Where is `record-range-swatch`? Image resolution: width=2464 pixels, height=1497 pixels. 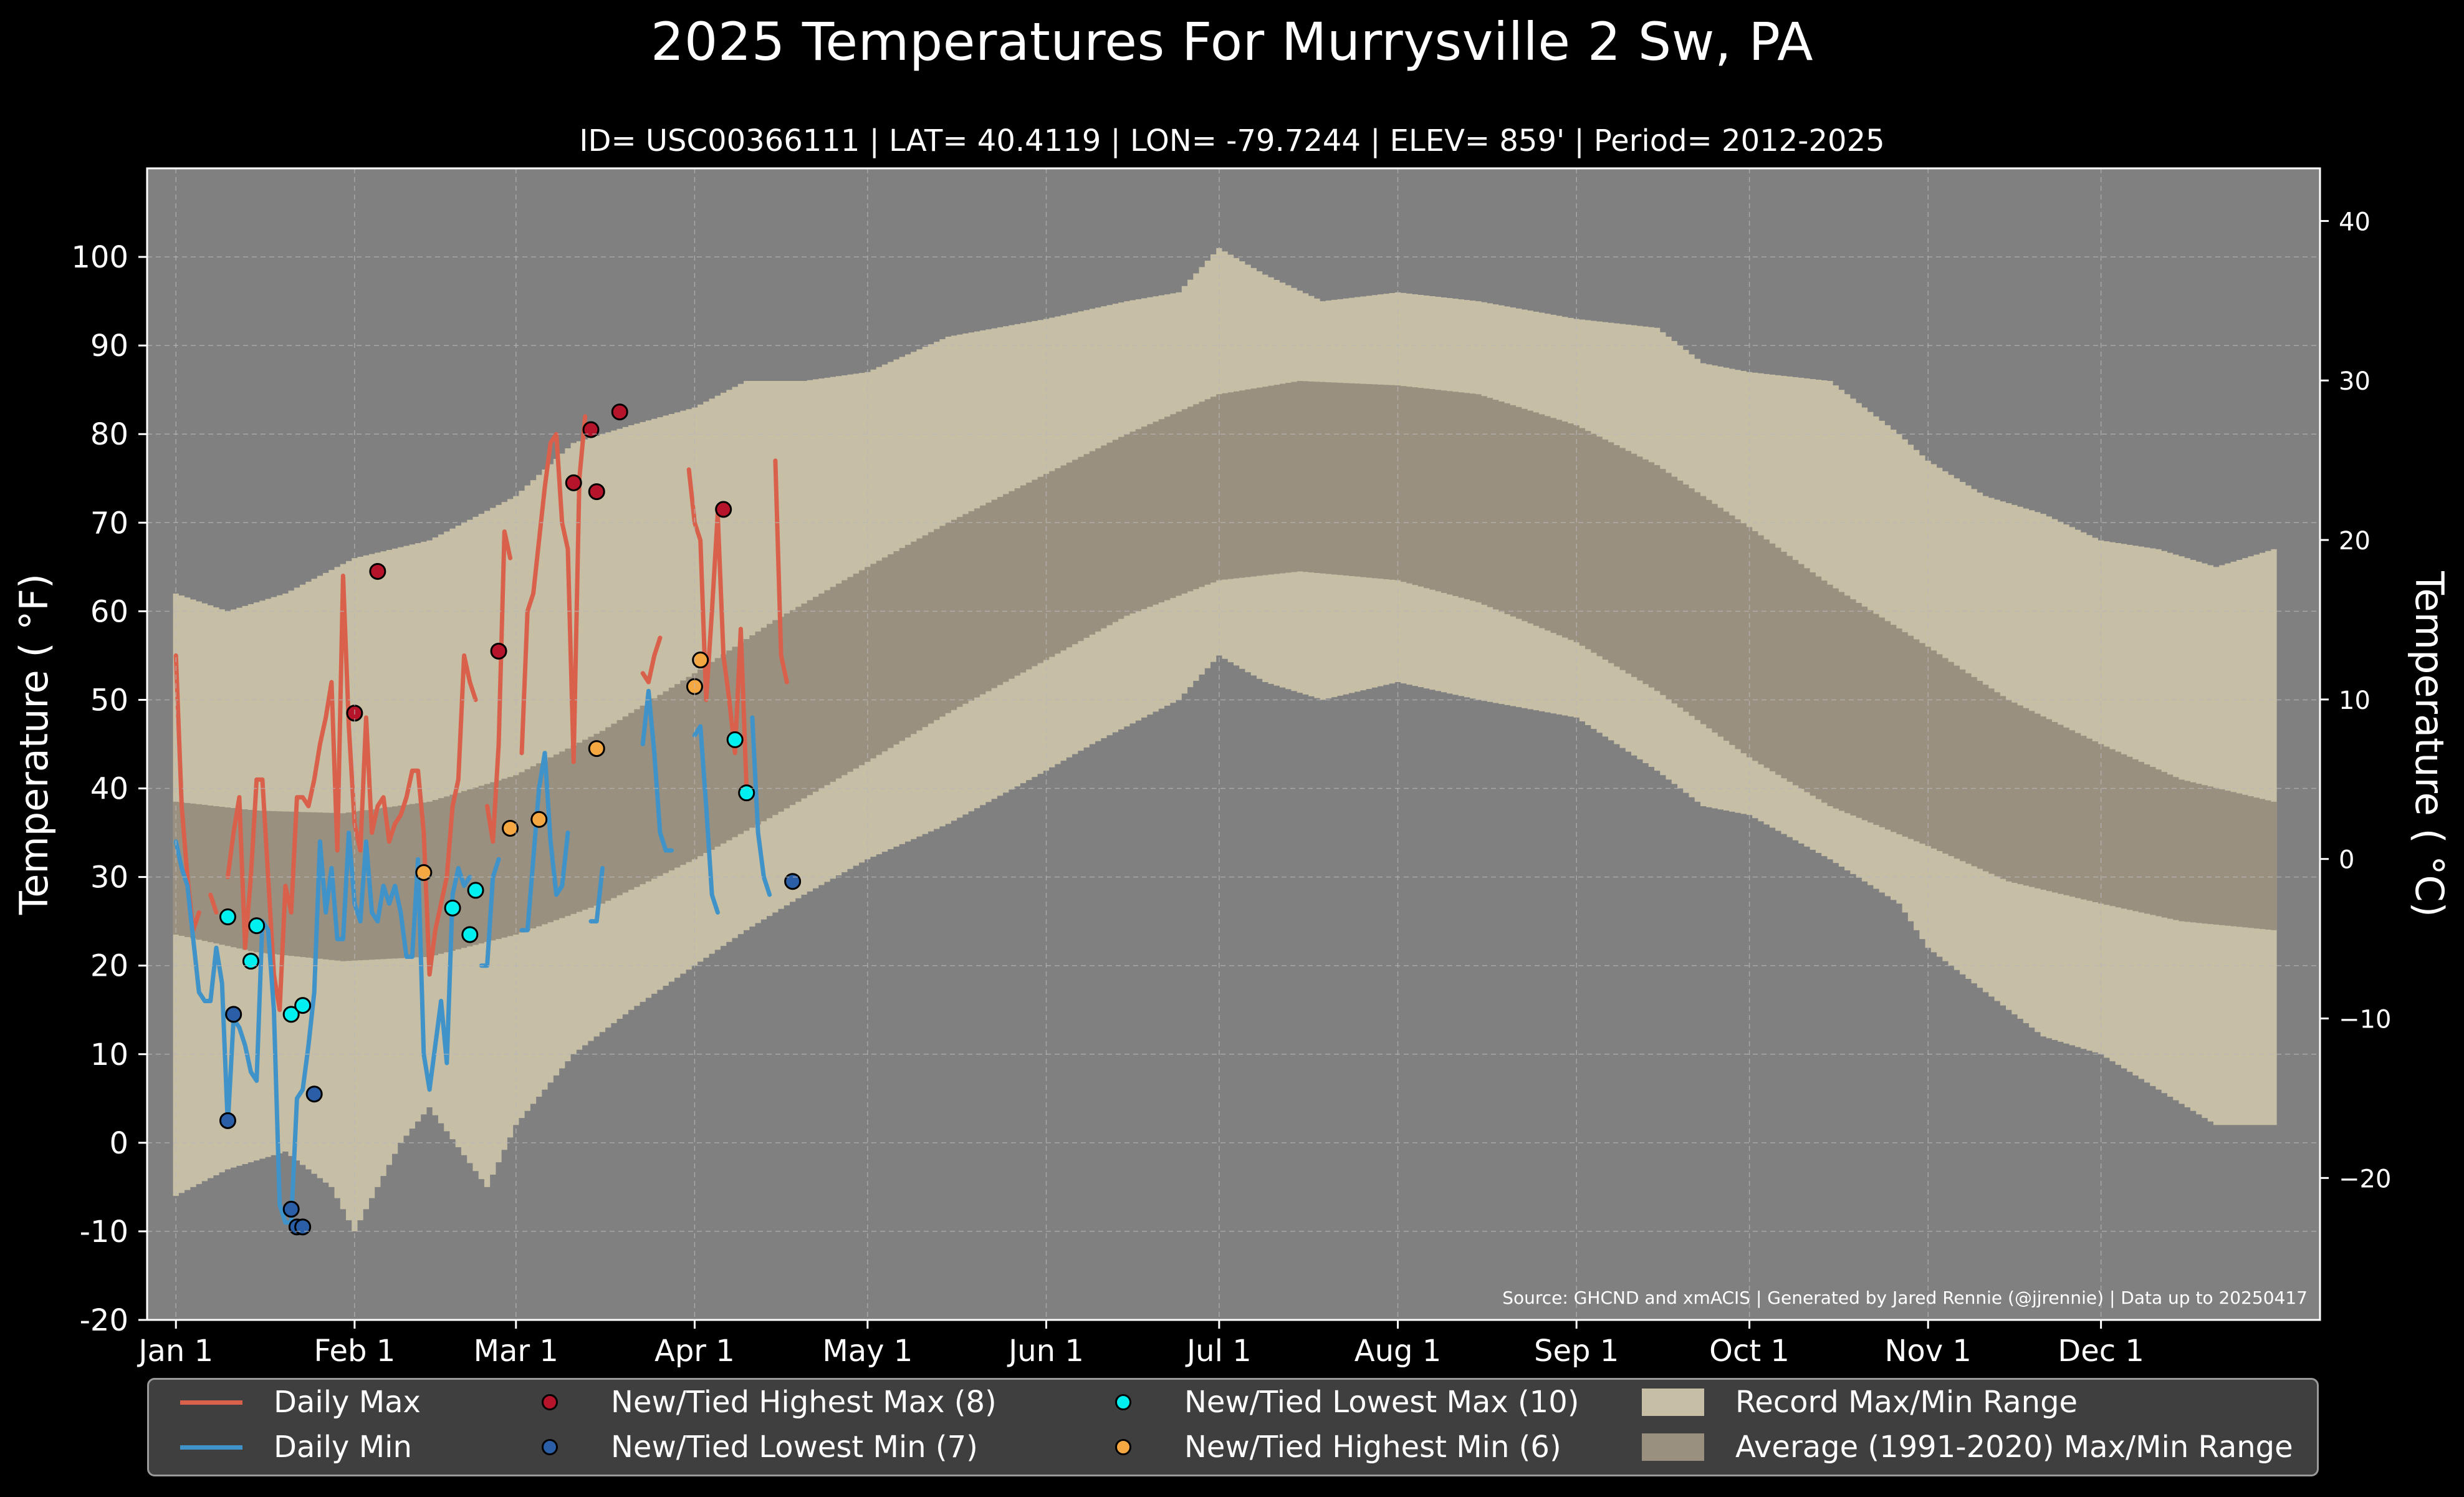 record-range-swatch is located at coordinates (1673, 1402).